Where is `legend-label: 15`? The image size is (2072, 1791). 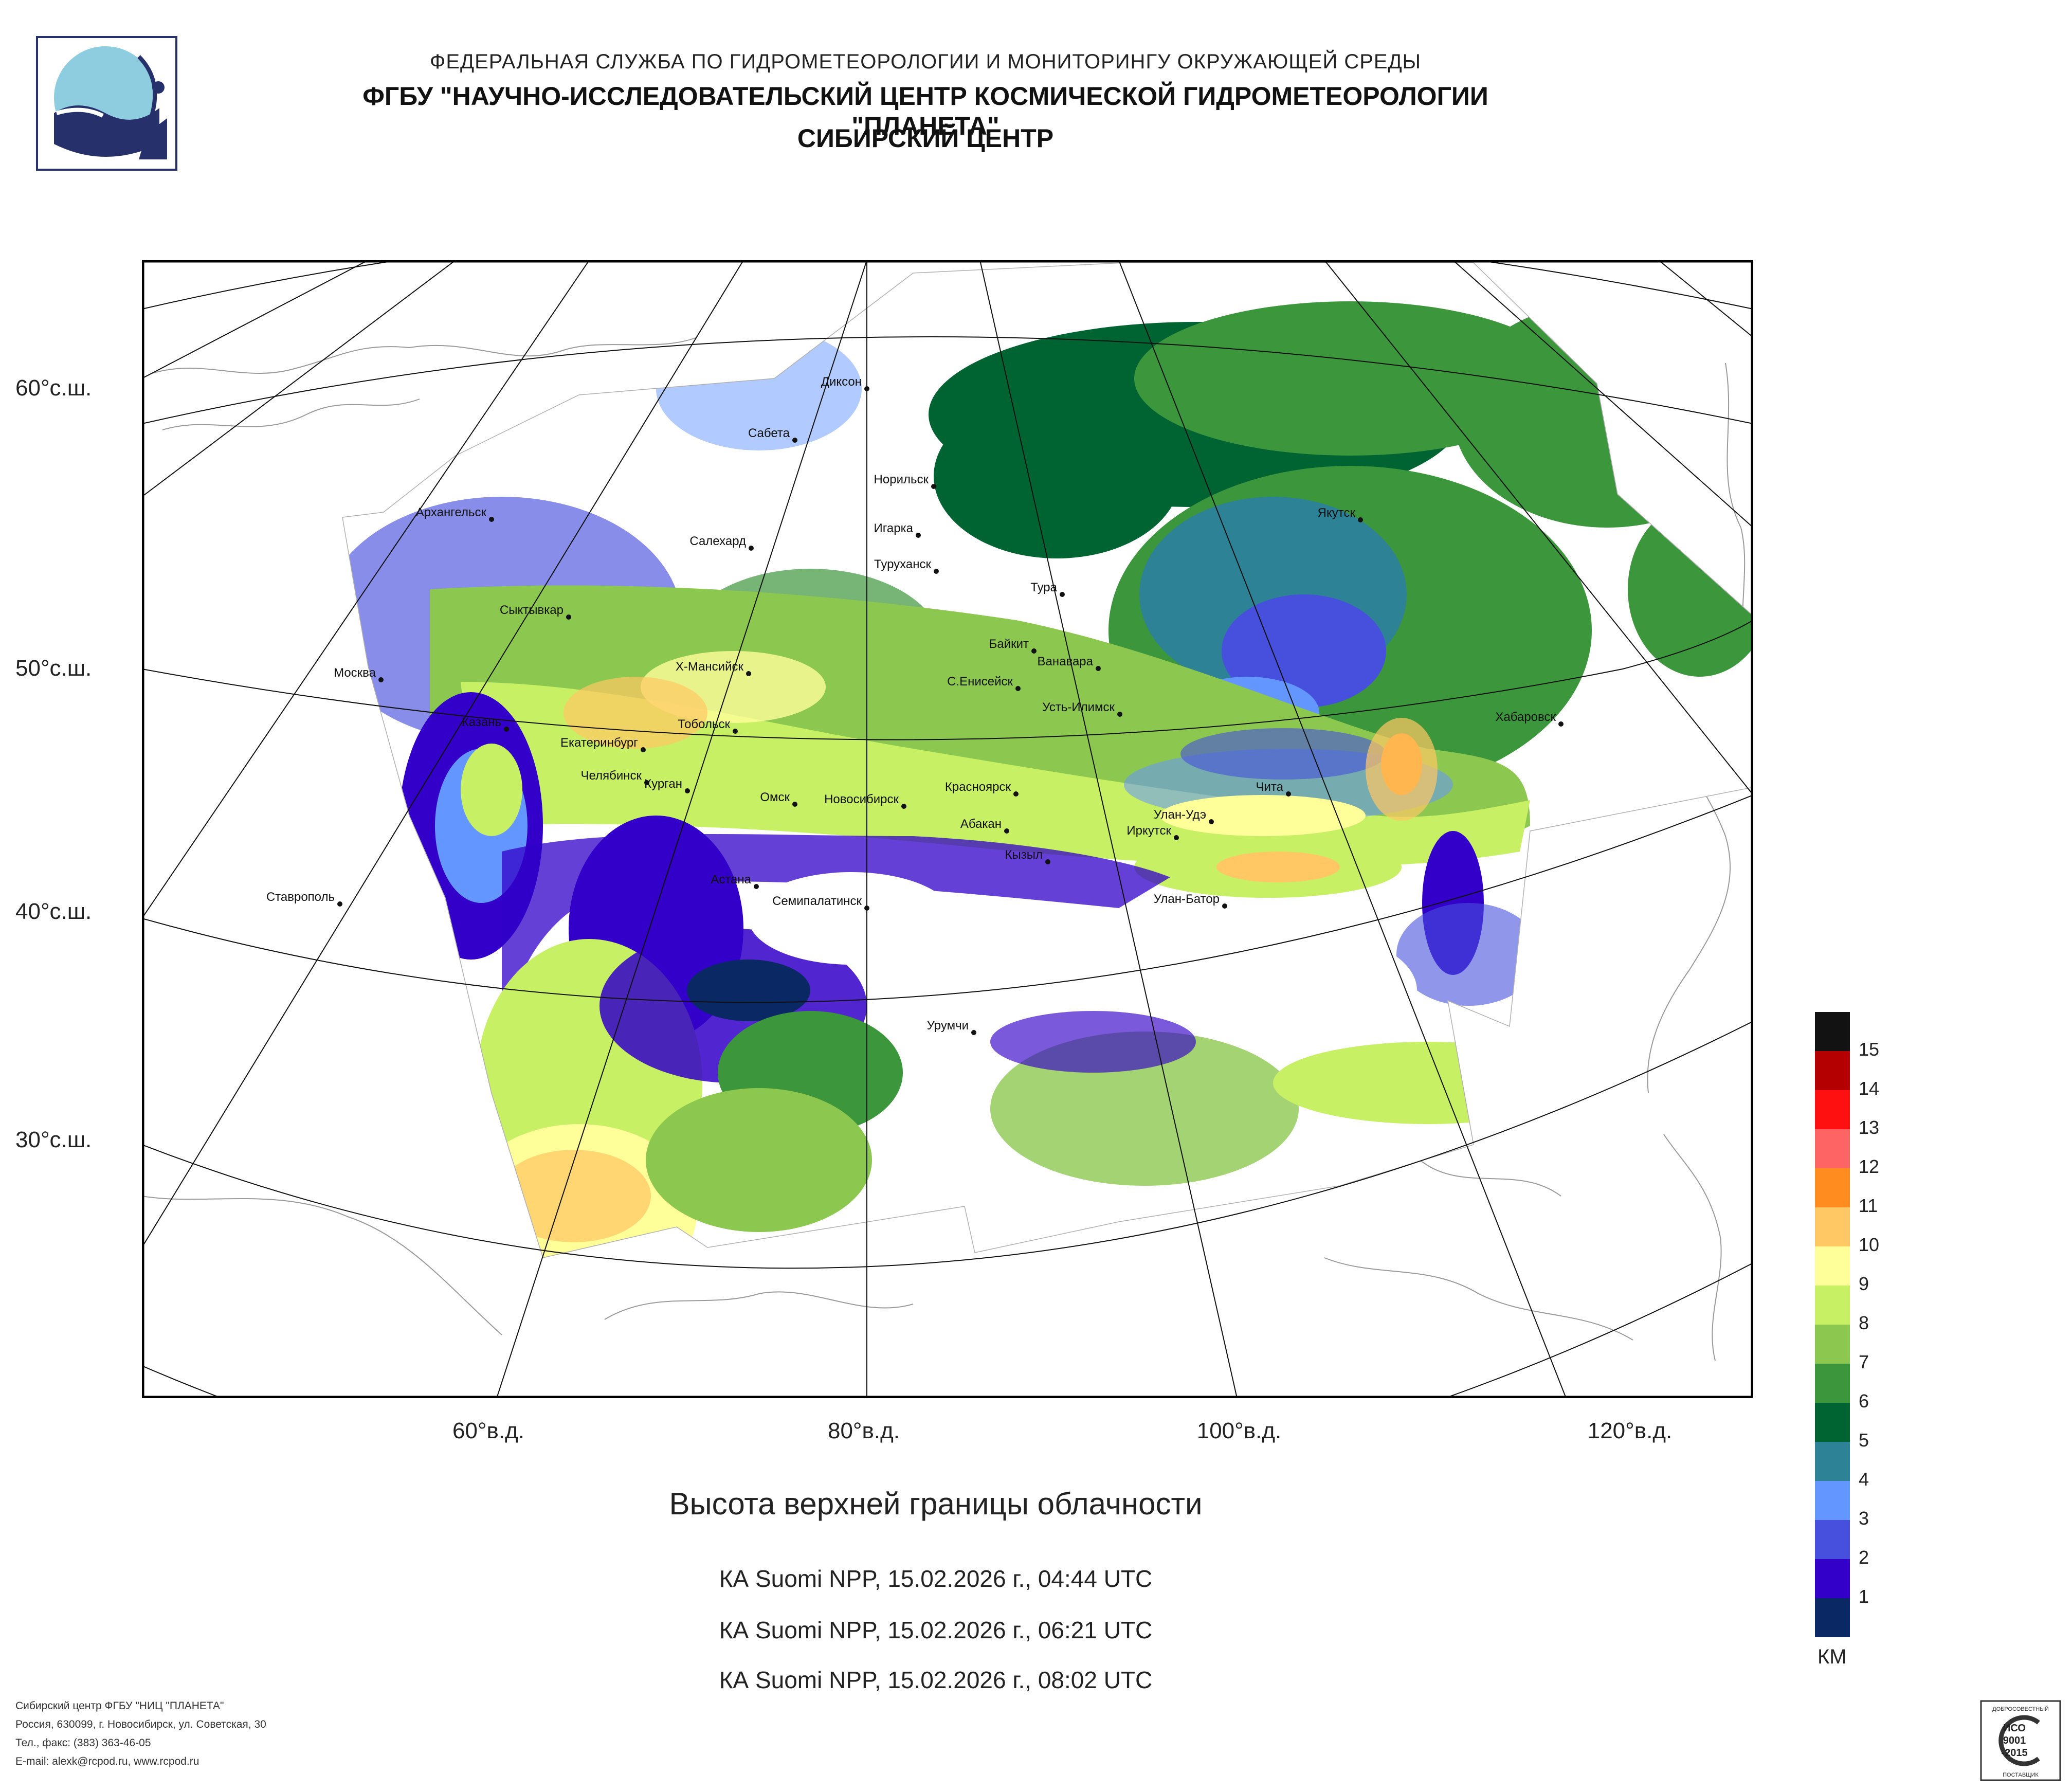
legend-label: 15 is located at coordinates (1869, 1049).